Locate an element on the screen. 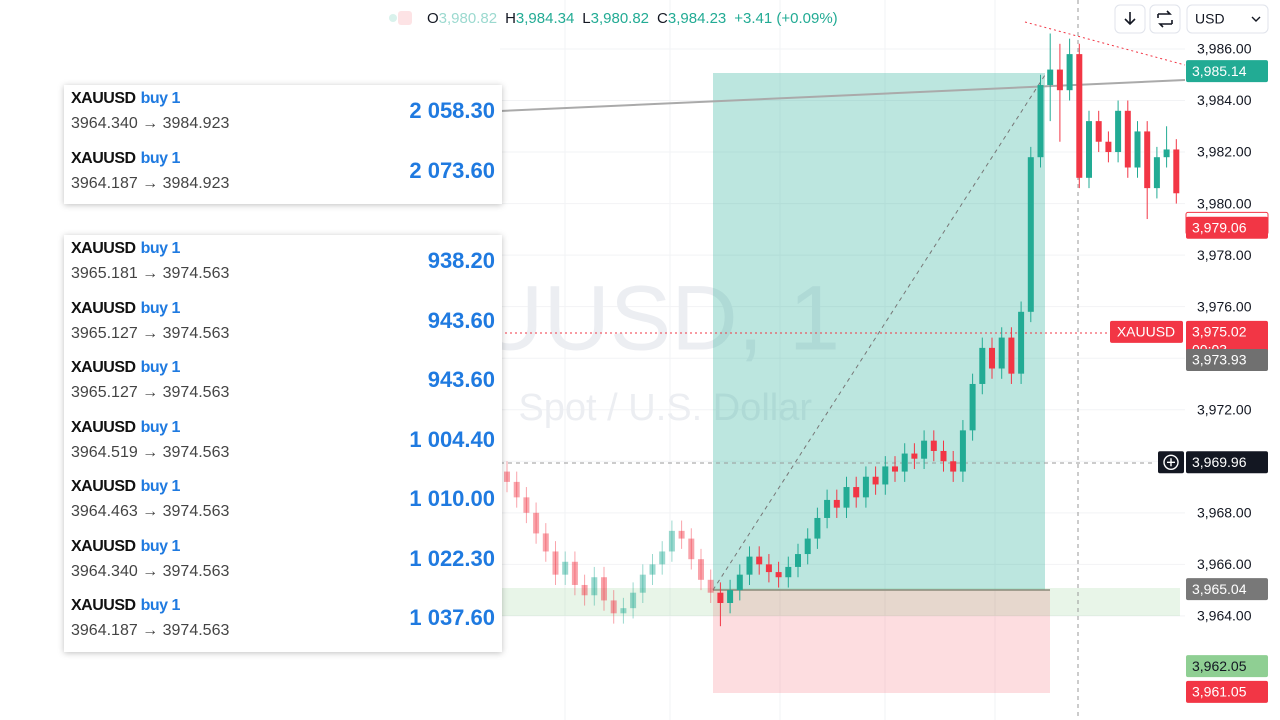  ohlc-value: 3,984.23 is located at coordinates (697, 18).